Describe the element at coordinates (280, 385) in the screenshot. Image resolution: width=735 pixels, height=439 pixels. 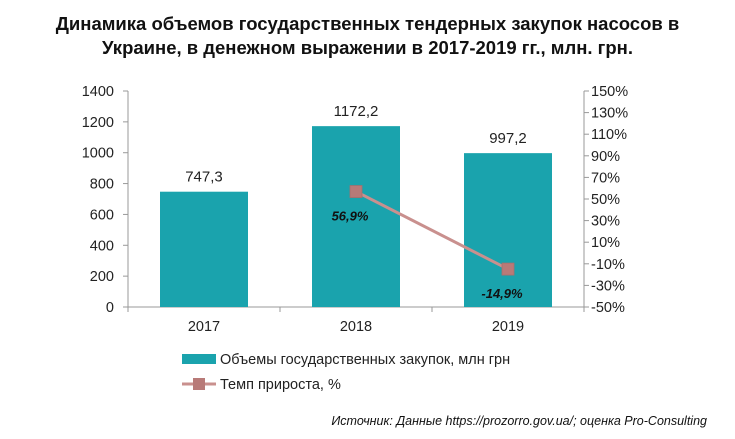
I see `legend-label-line: Темп прироста, %` at that location.